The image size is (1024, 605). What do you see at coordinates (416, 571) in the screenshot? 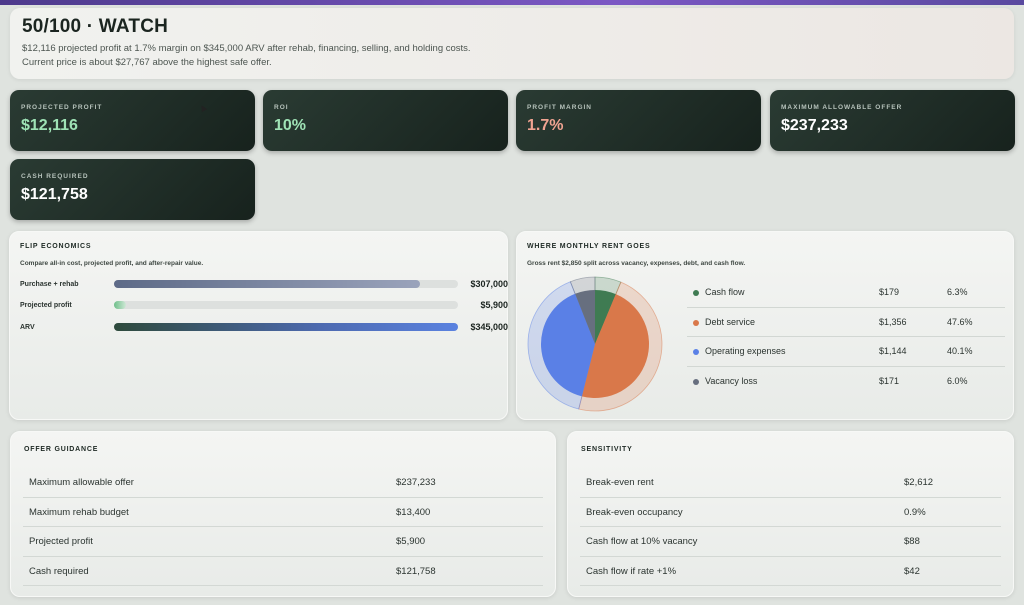
I see `row-value: $121,758` at bounding box center [416, 571].